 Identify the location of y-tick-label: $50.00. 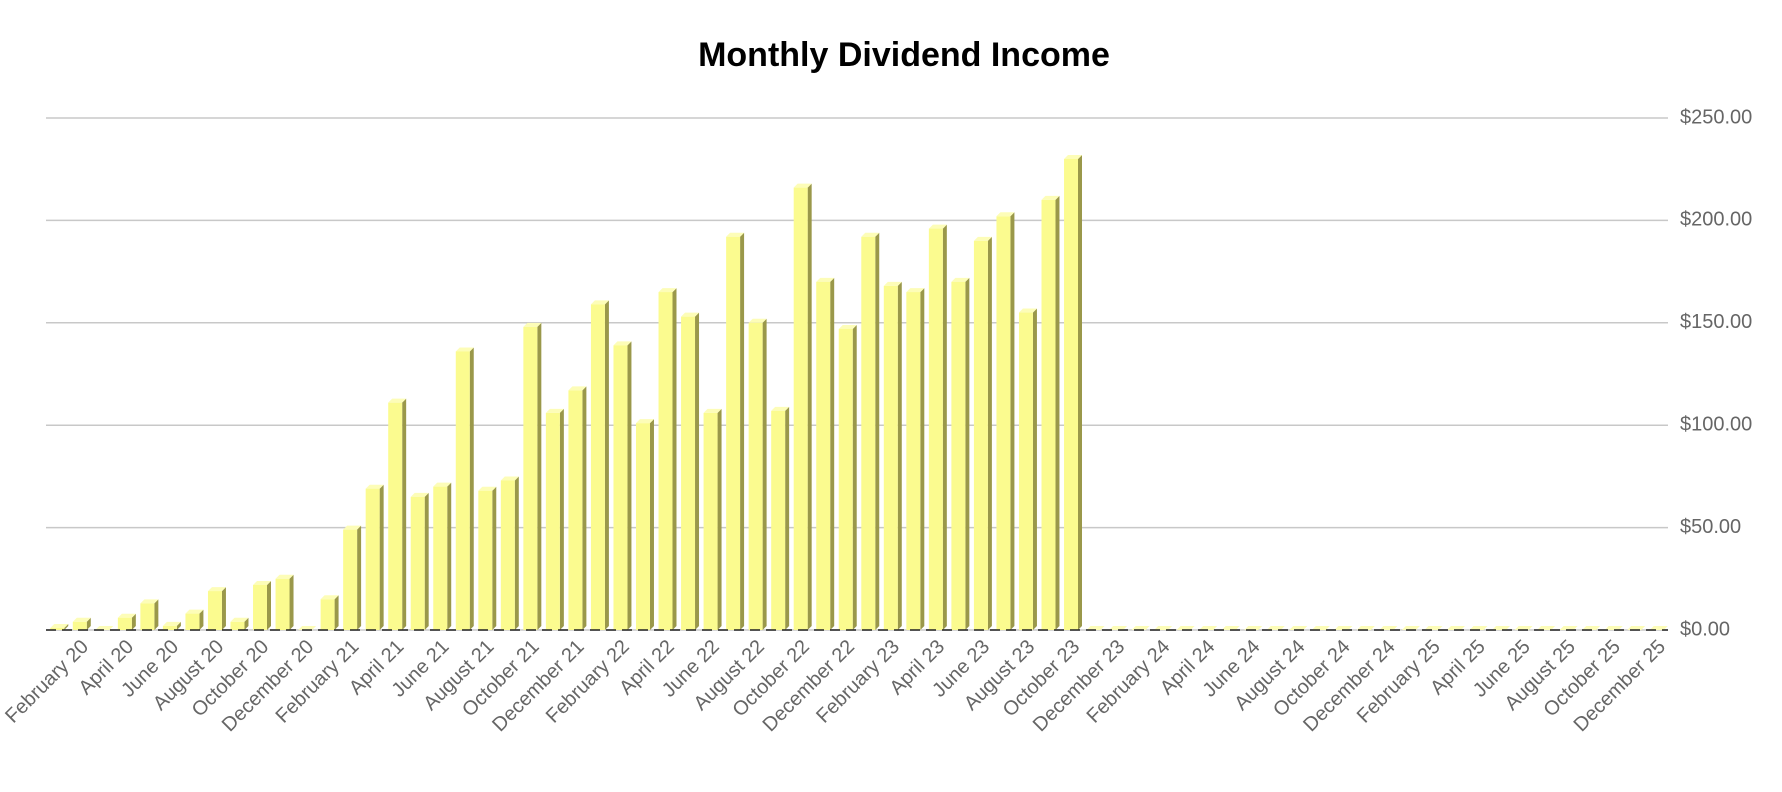
(1710, 527).